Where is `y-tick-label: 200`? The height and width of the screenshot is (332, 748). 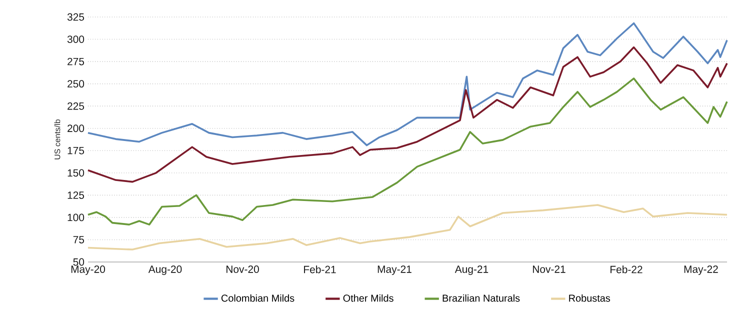 y-tick-label: 200 is located at coordinates (76, 128).